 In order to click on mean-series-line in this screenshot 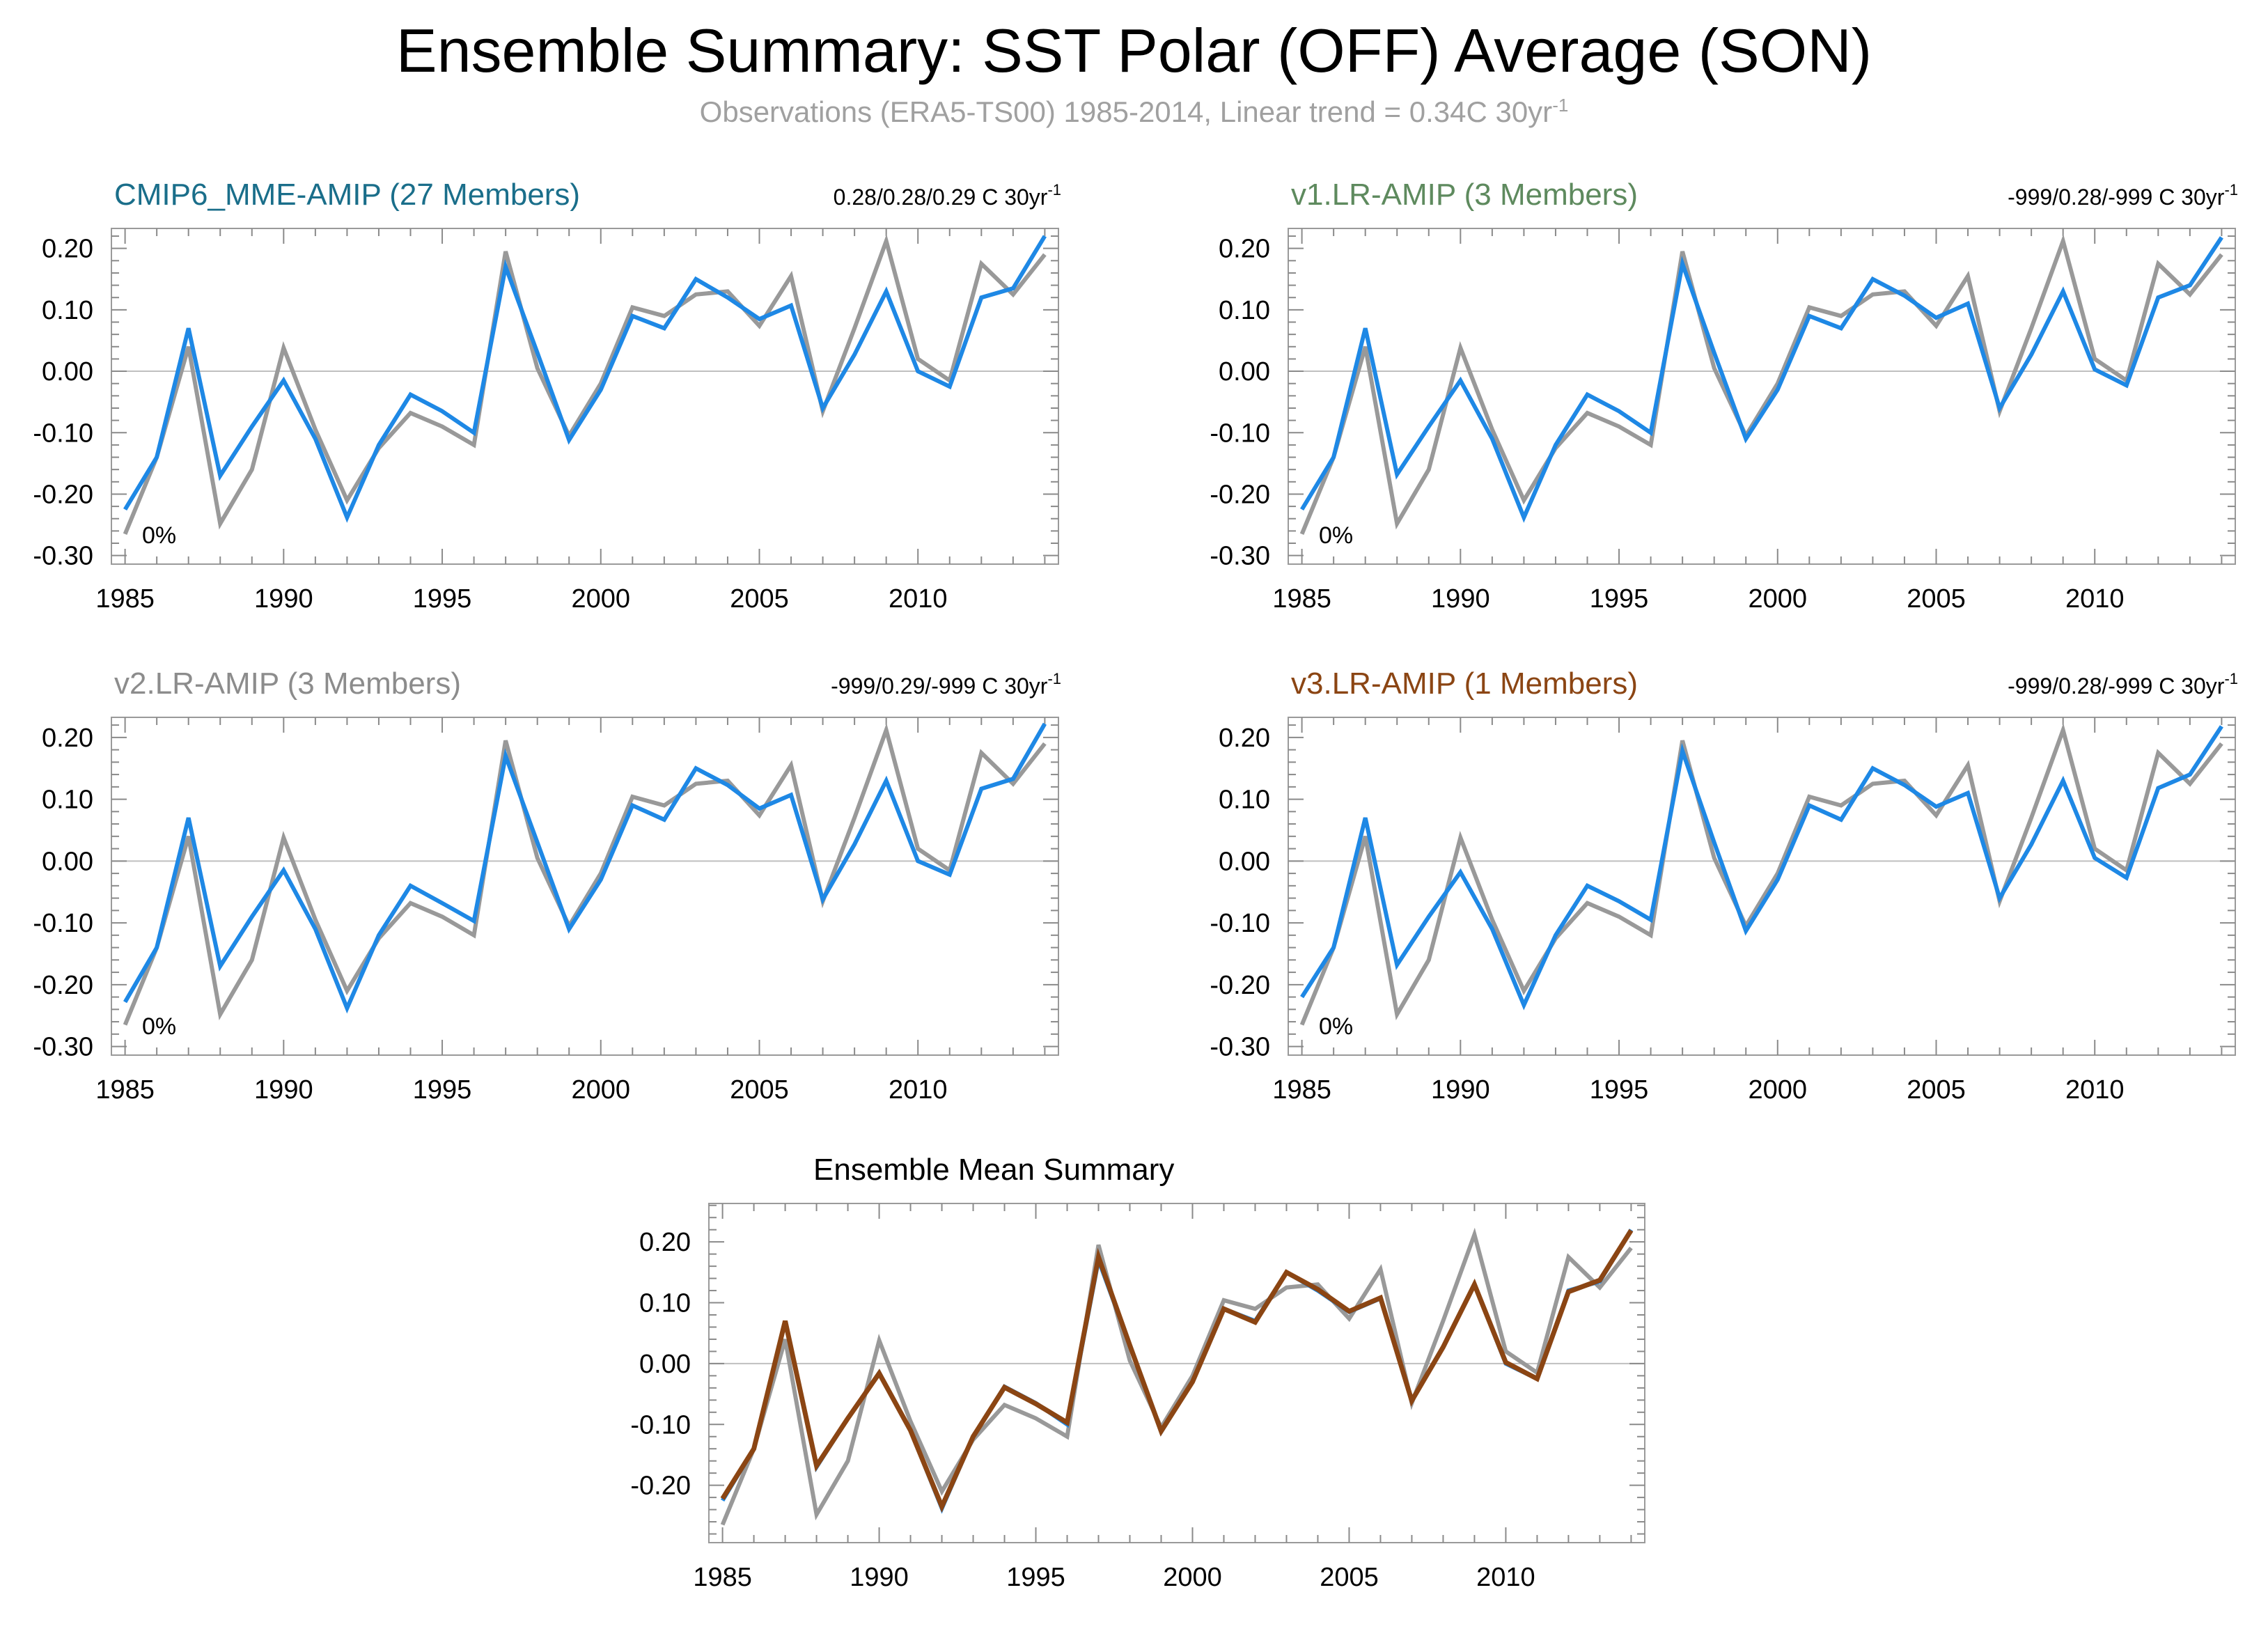, I will do `click(1177, 1371)`.